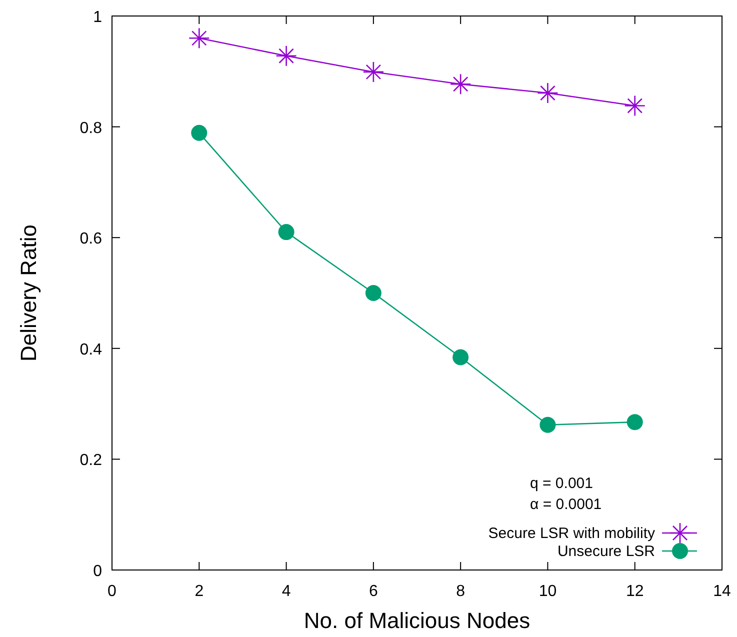 The width and height of the screenshot is (737, 637). I want to click on legend-label: Secure LSR with mobility, so click(572, 533).